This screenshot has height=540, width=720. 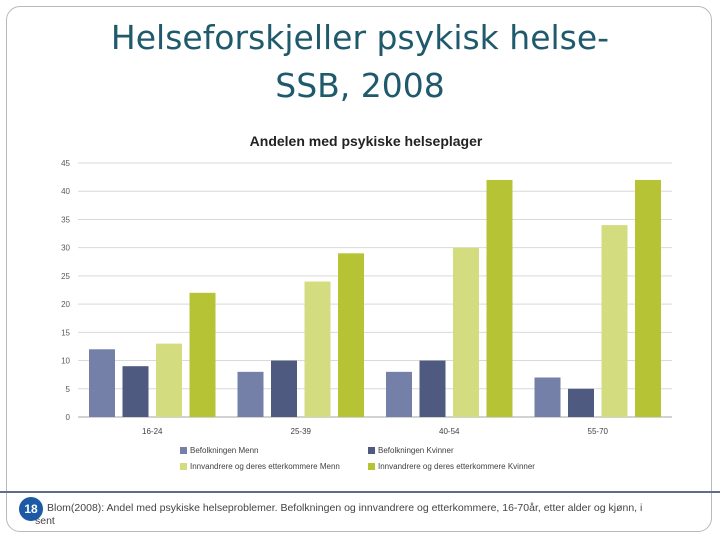 What do you see at coordinates (366, 141) in the screenshot?
I see `chart-title: Andelen med psykiske helseplager` at bounding box center [366, 141].